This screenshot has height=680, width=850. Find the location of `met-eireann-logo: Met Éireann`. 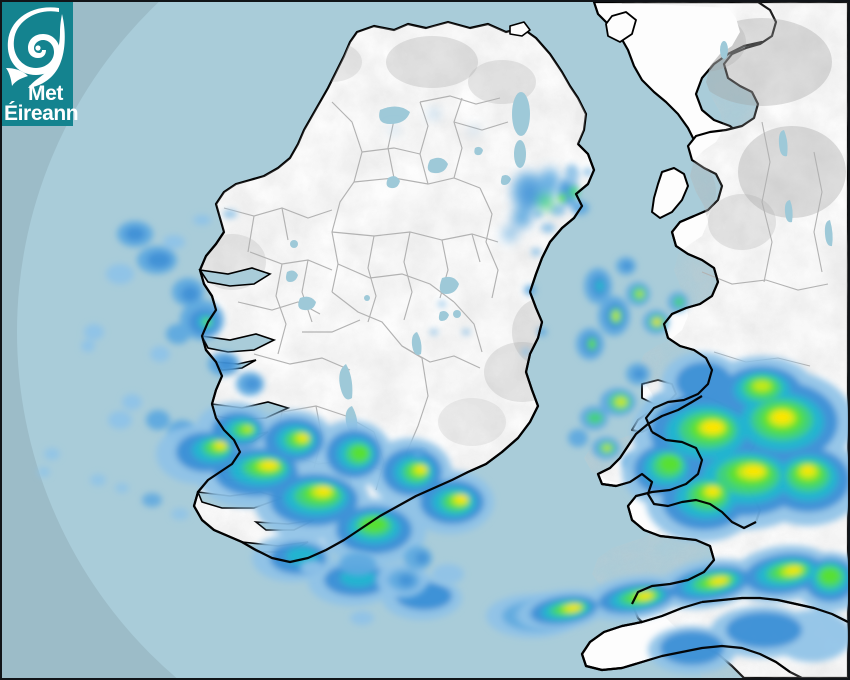

met-eireann-logo: Met Éireann is located at coordinates (40, 64).